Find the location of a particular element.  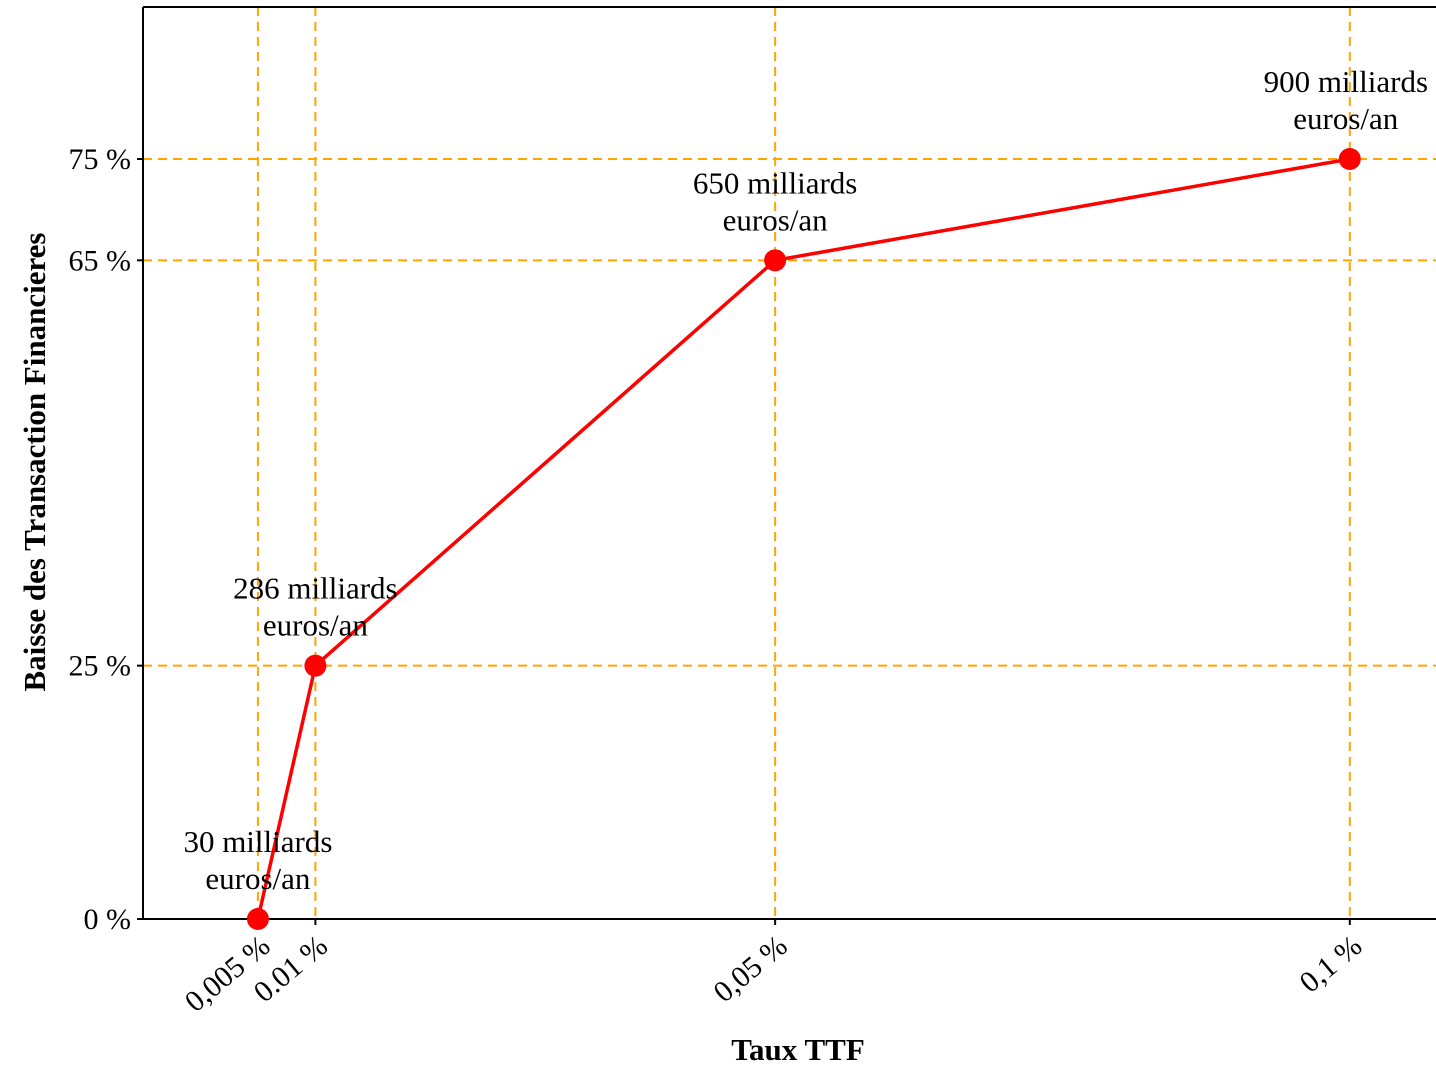

y-tick-label: 0 % is located at coordinates (108, 919).